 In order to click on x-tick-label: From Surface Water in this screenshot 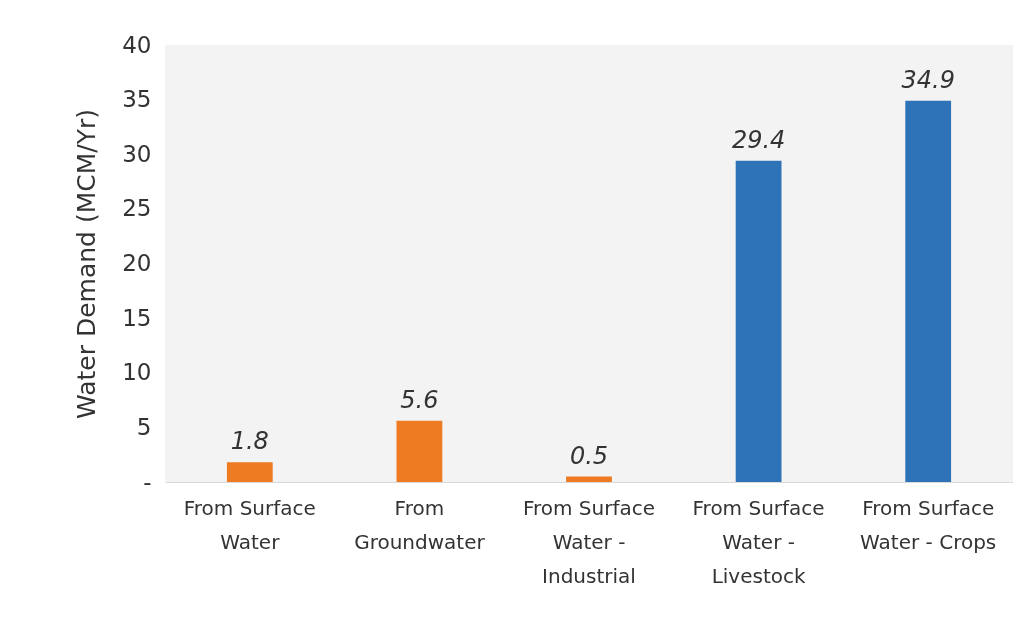, I will do `click(249, 524)`.